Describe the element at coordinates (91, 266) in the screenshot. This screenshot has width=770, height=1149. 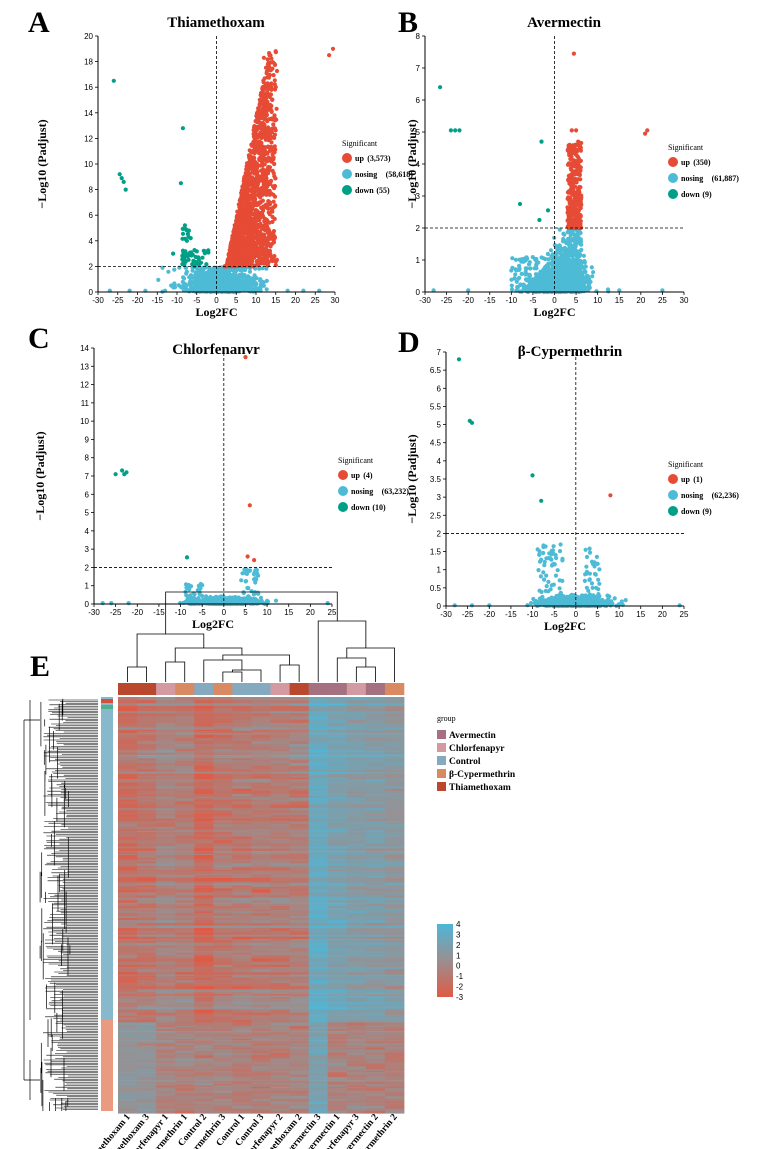
I see `y-tick-label: 2` at that location.